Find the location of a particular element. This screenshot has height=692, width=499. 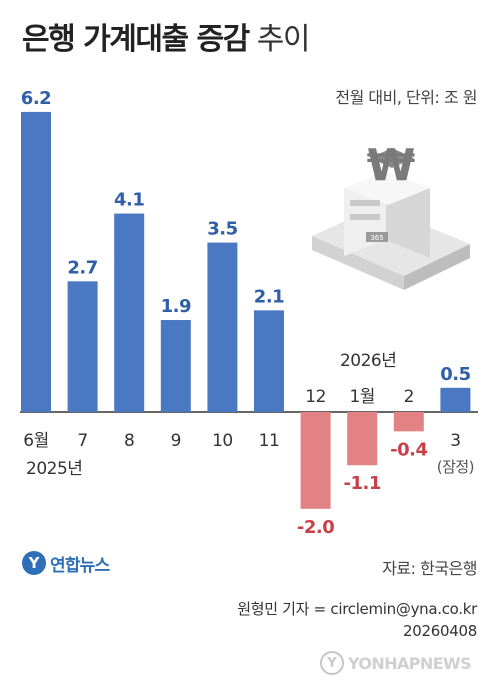

watermark-text: YONHAPNEWS is located at coordinates (410, 663).